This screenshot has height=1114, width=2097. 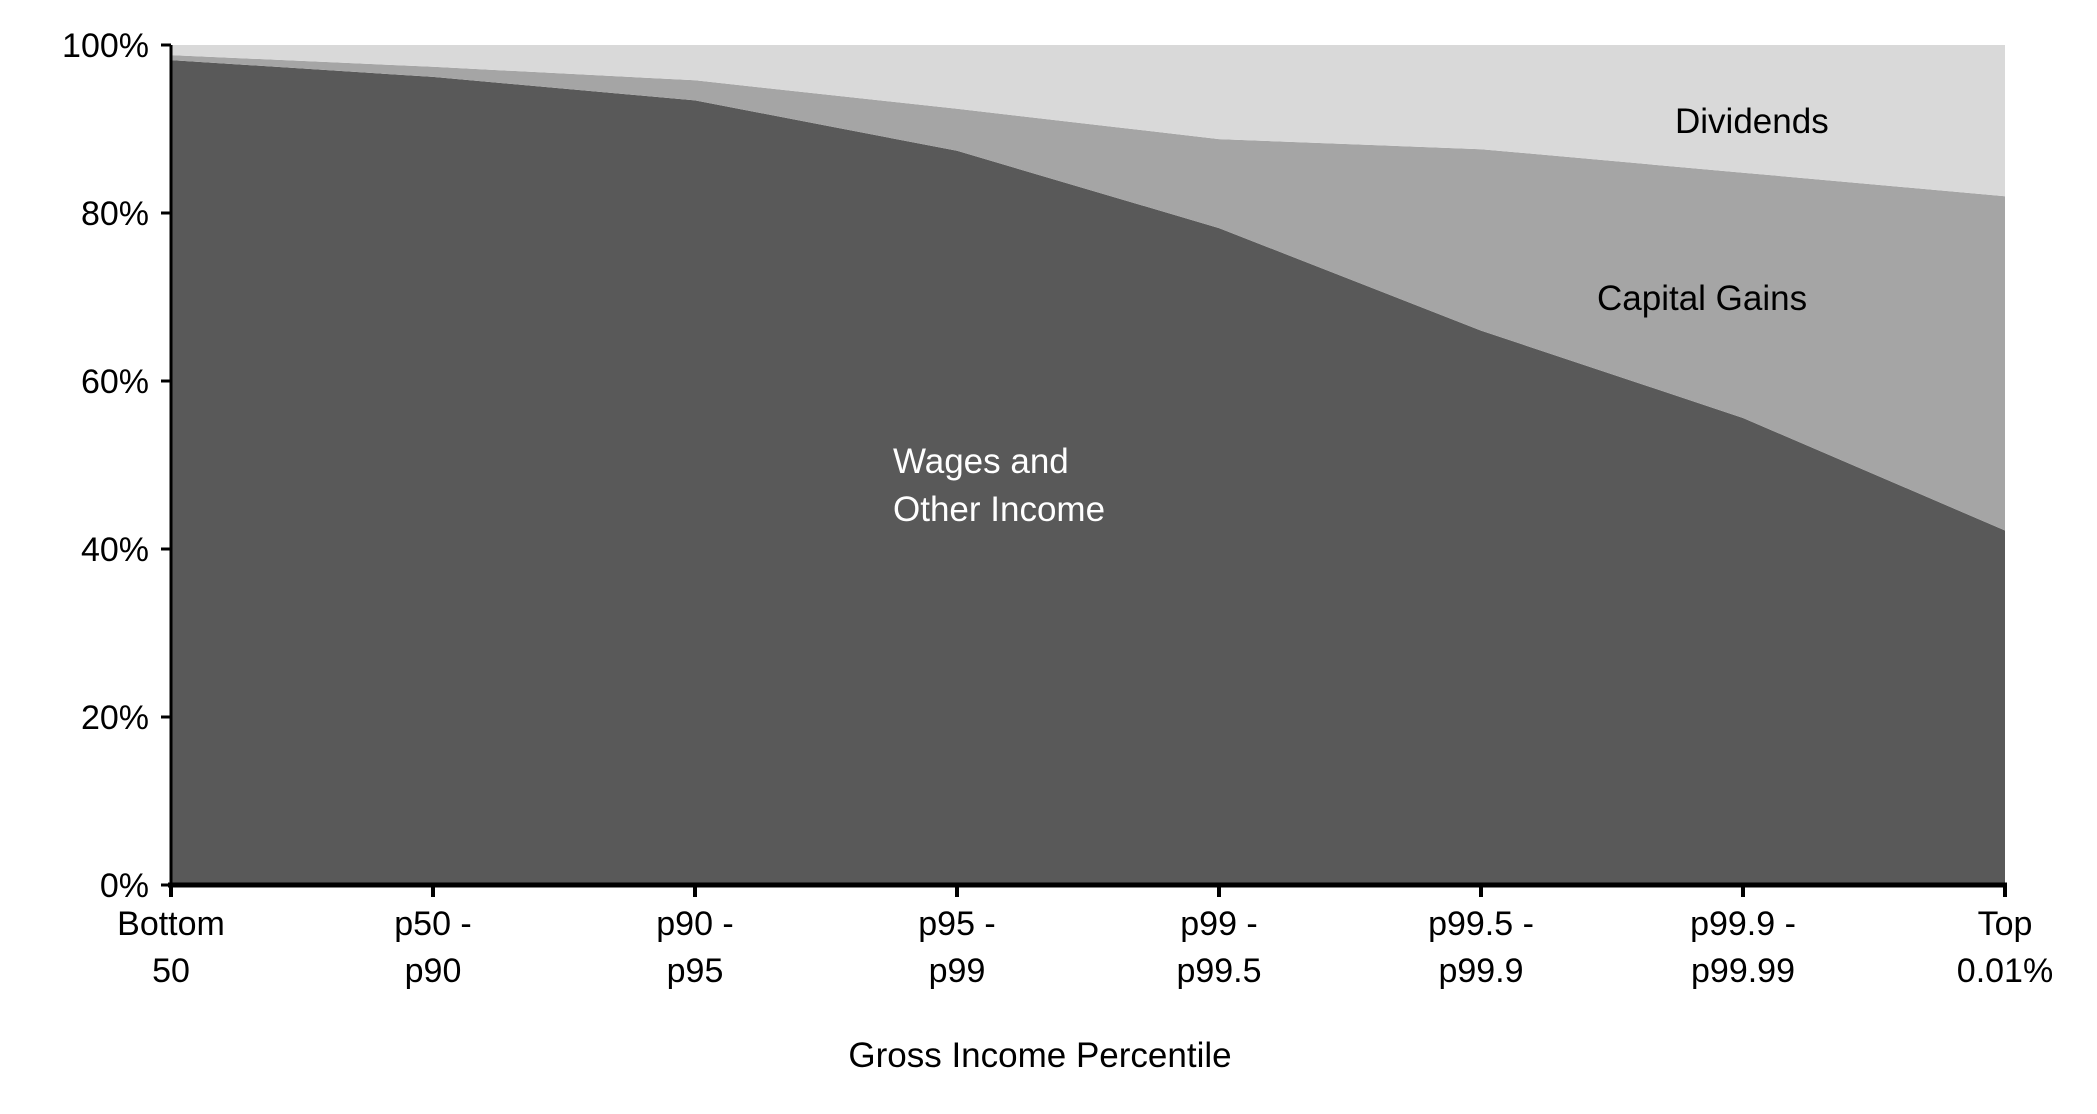 I want to click on x-tick-label: p99.9 -p99.99, so click(x=1743, y=947).